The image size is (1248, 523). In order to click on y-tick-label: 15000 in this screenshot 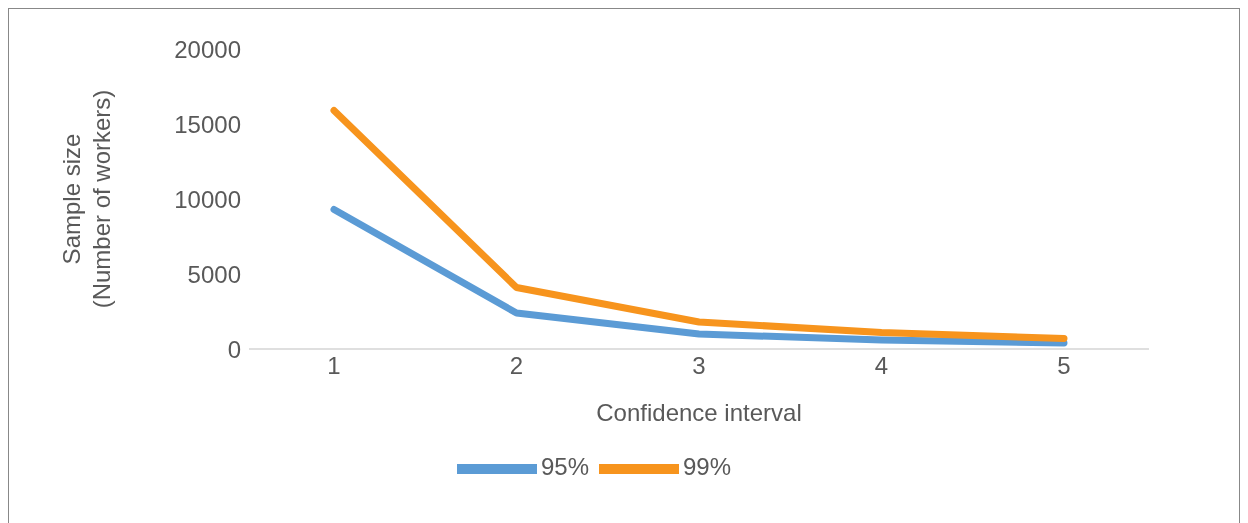, I will do `click(207, 124)`.